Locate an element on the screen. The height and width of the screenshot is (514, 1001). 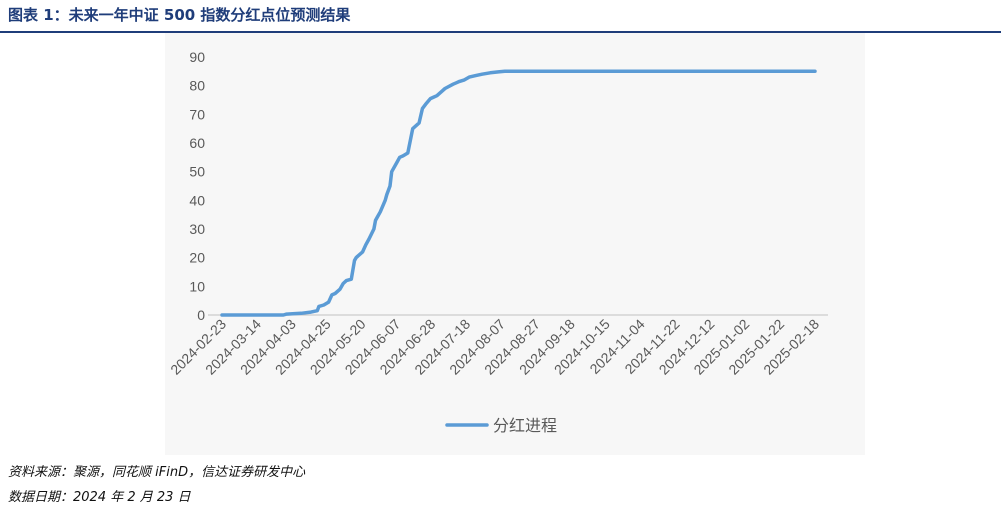
y-tick-label: 30 is located at coordinates (197, 229).